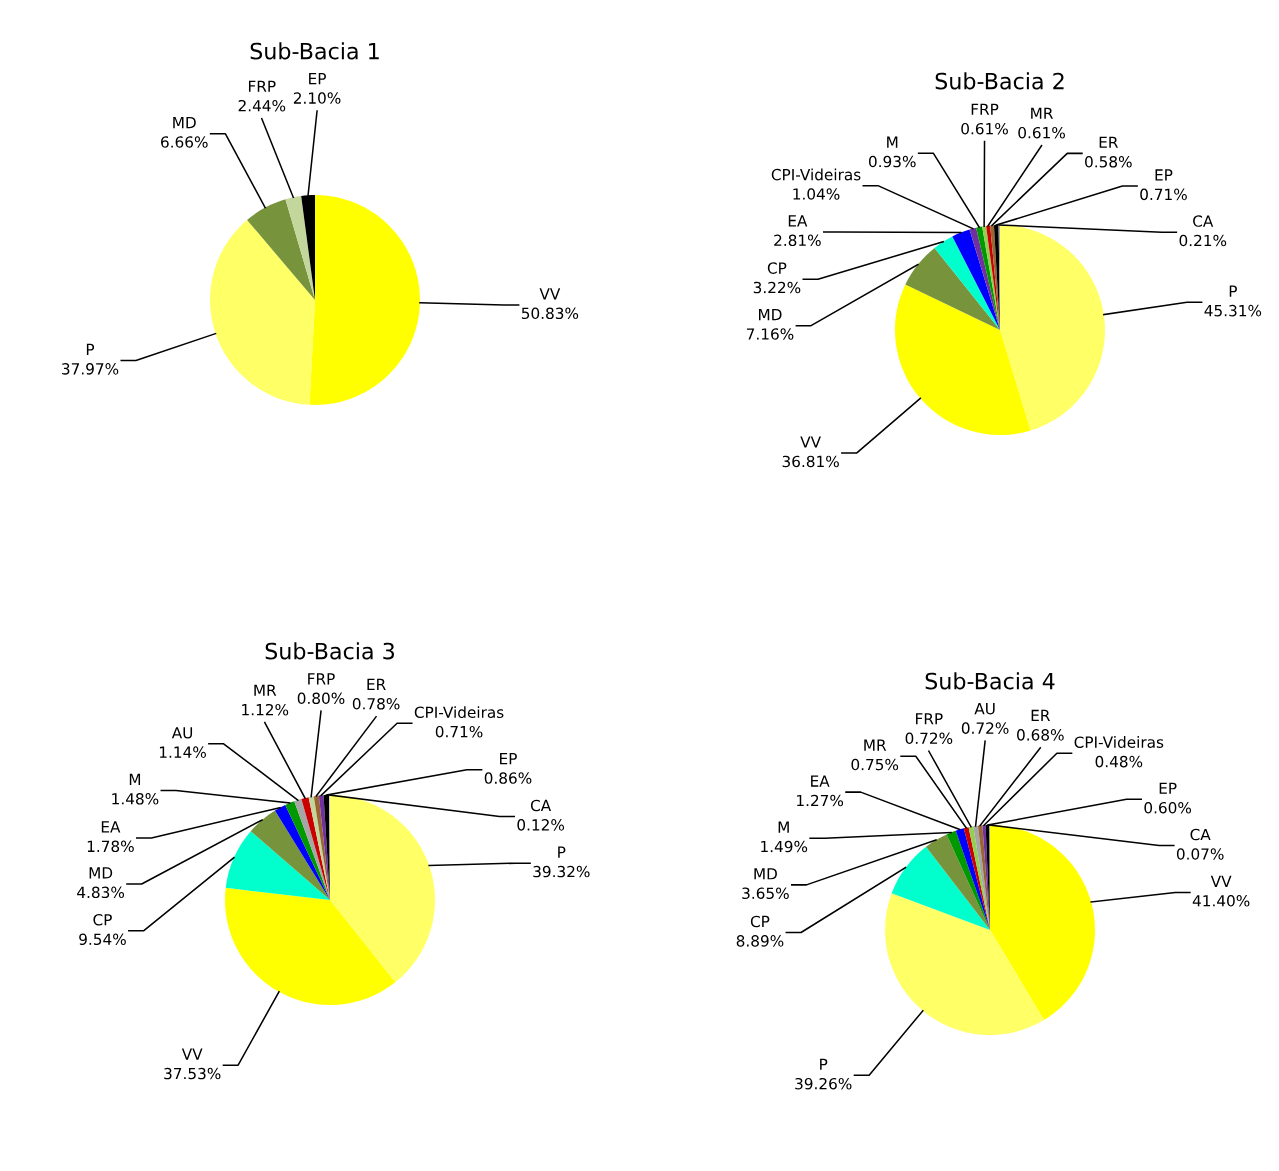 Image resolution: width=1279 pixels, height=1171 pixels. I want to click on data-label: 7.16%, so click(770, 334).